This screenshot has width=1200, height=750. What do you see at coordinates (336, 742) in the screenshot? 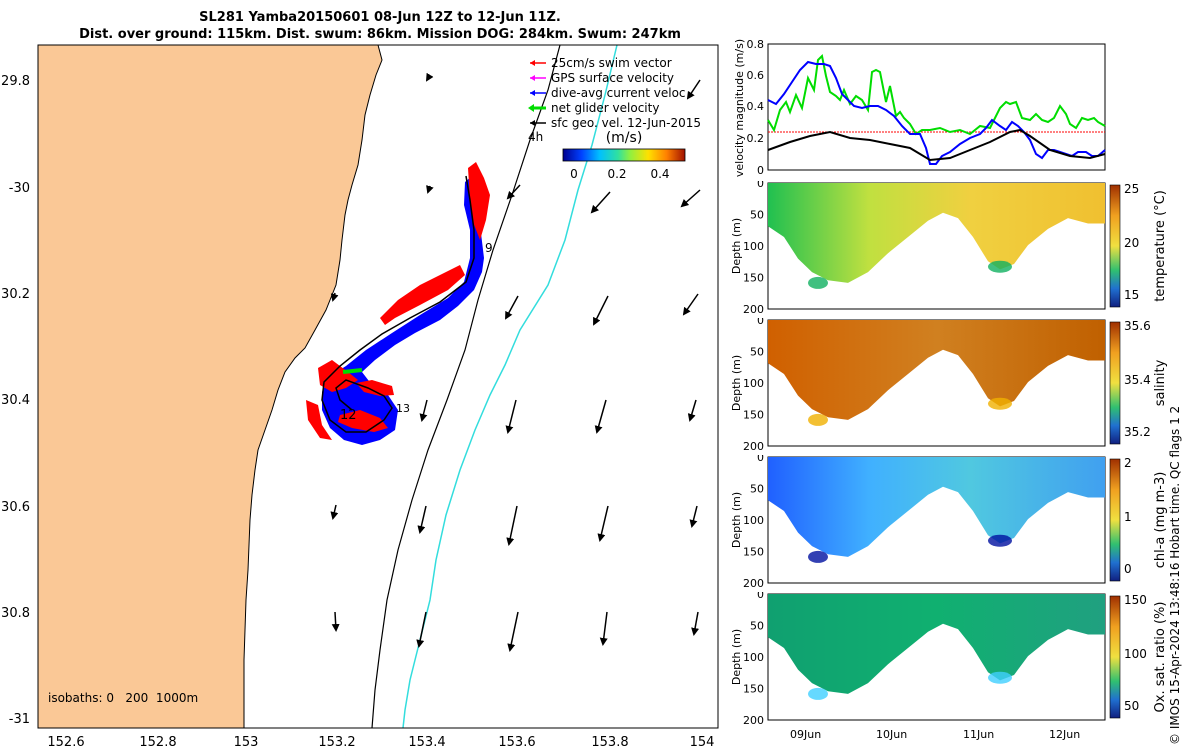
I see `lon-tick: 153.2` at bounding box center [336, 742].